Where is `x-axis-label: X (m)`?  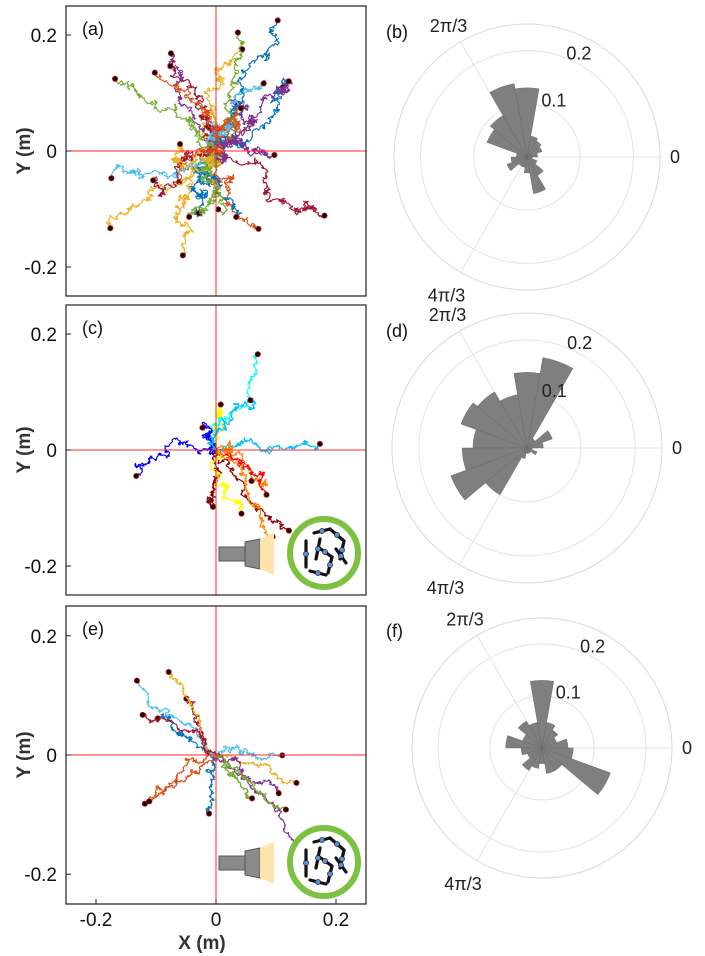 x-axis-label: X (m) is located at coordinates (202, 943).